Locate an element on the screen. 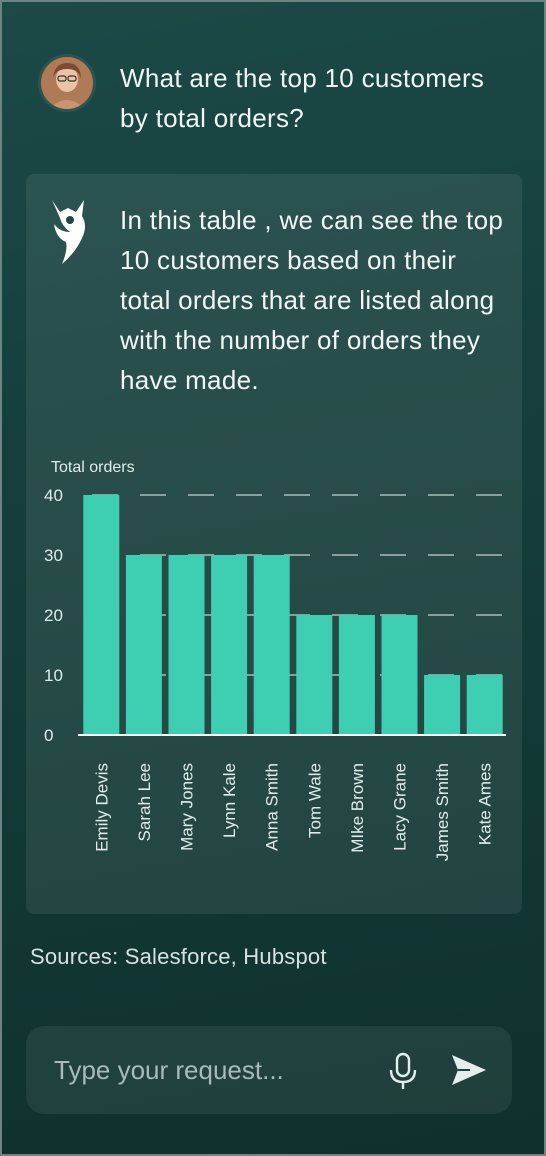 The image size is (546, 1156). sources-text: Sources: Salesforce, Hubspot is located at coordinates (178, 956).